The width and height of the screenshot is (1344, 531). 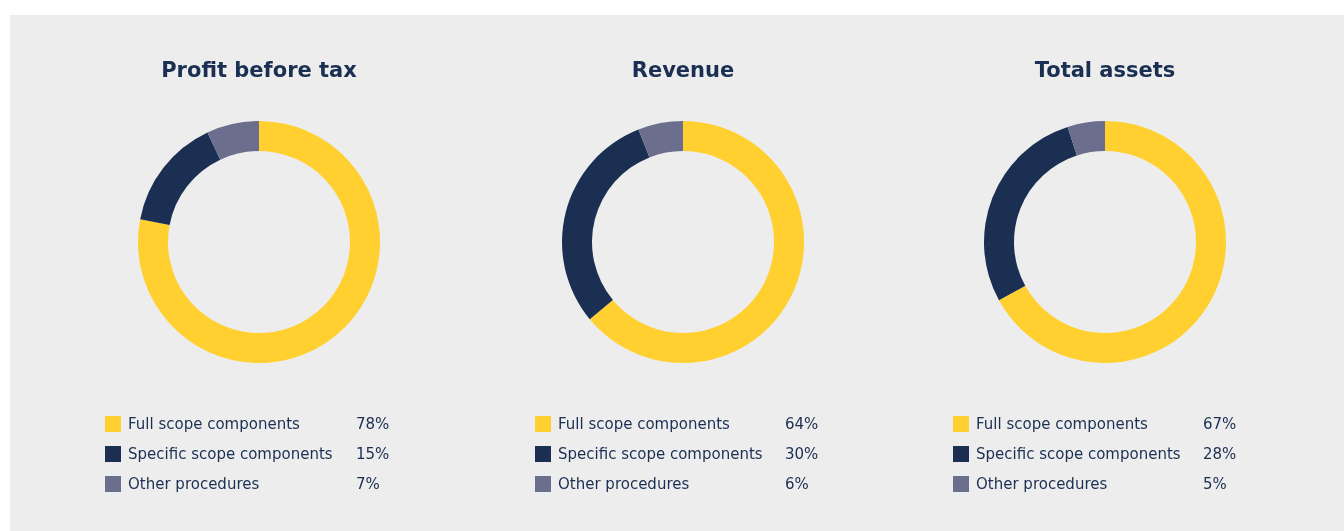 I want to click on data-label: 64%, so click(x=802, y=424).